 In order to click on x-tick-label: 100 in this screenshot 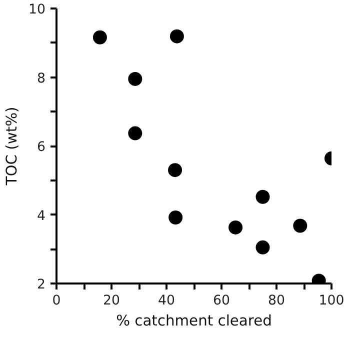, I will do `click(331, 301)`.